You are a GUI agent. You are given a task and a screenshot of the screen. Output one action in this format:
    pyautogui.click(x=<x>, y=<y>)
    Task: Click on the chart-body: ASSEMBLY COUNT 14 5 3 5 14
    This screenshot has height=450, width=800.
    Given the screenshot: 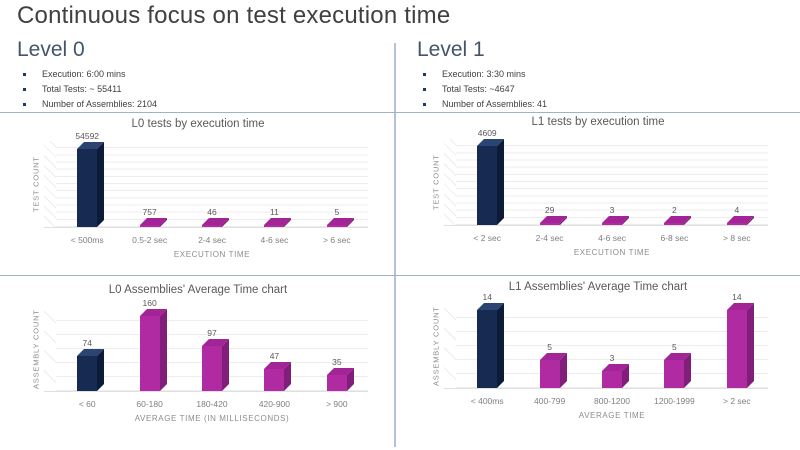 What is the action you would take?
    pyautogui.click(x=598, y=340)
    